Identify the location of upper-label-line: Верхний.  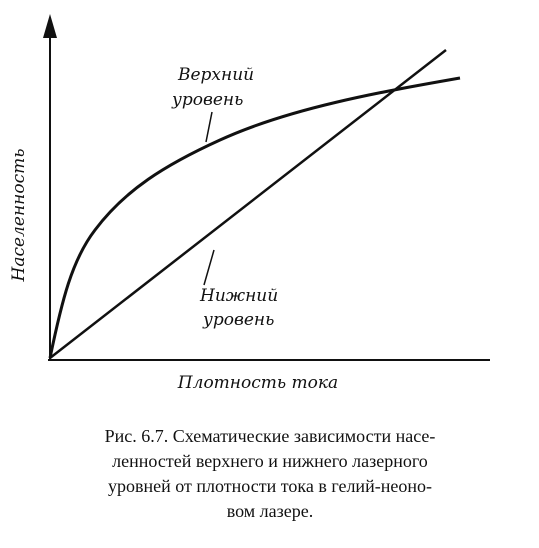
(215, 75).